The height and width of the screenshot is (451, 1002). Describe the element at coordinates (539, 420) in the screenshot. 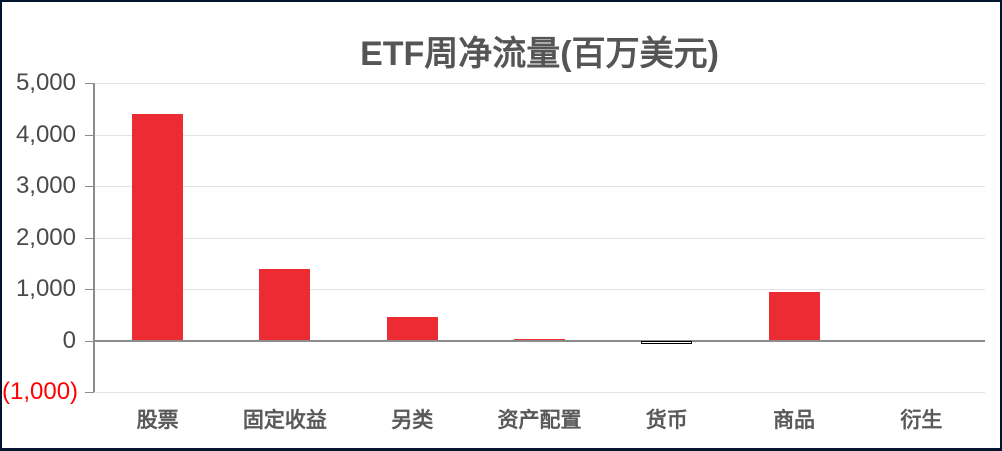

I see `x-axis-label: 资产配置` at that location.